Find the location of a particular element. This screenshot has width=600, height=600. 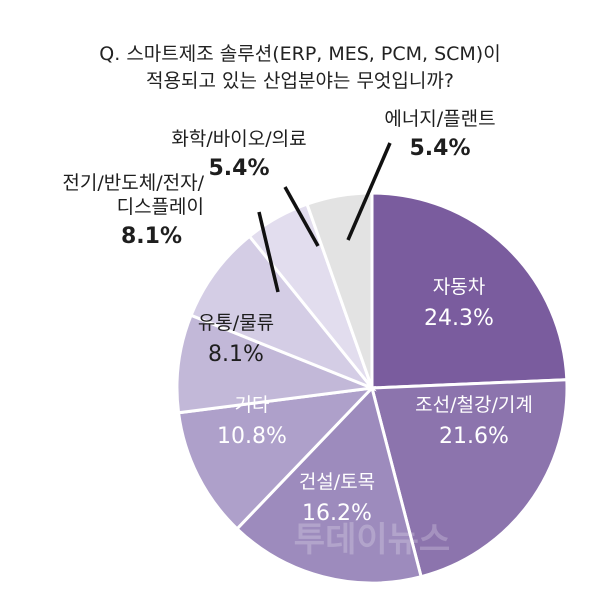

slice-label: 에너지/플랜트 is located at coordinates (439, 119).